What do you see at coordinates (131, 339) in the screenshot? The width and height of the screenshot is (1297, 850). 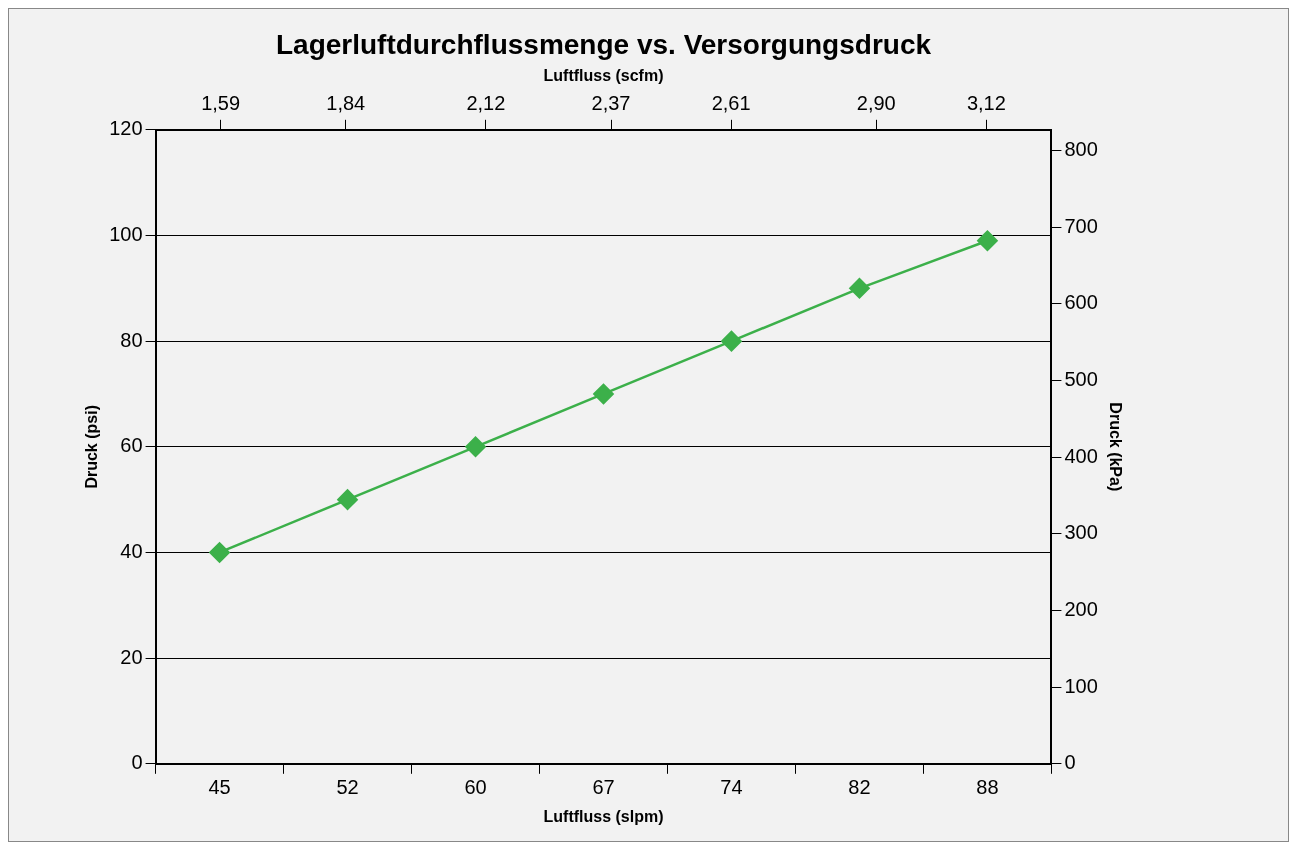 I see `y-tick-label: 80` at bounding box center [131, 339].